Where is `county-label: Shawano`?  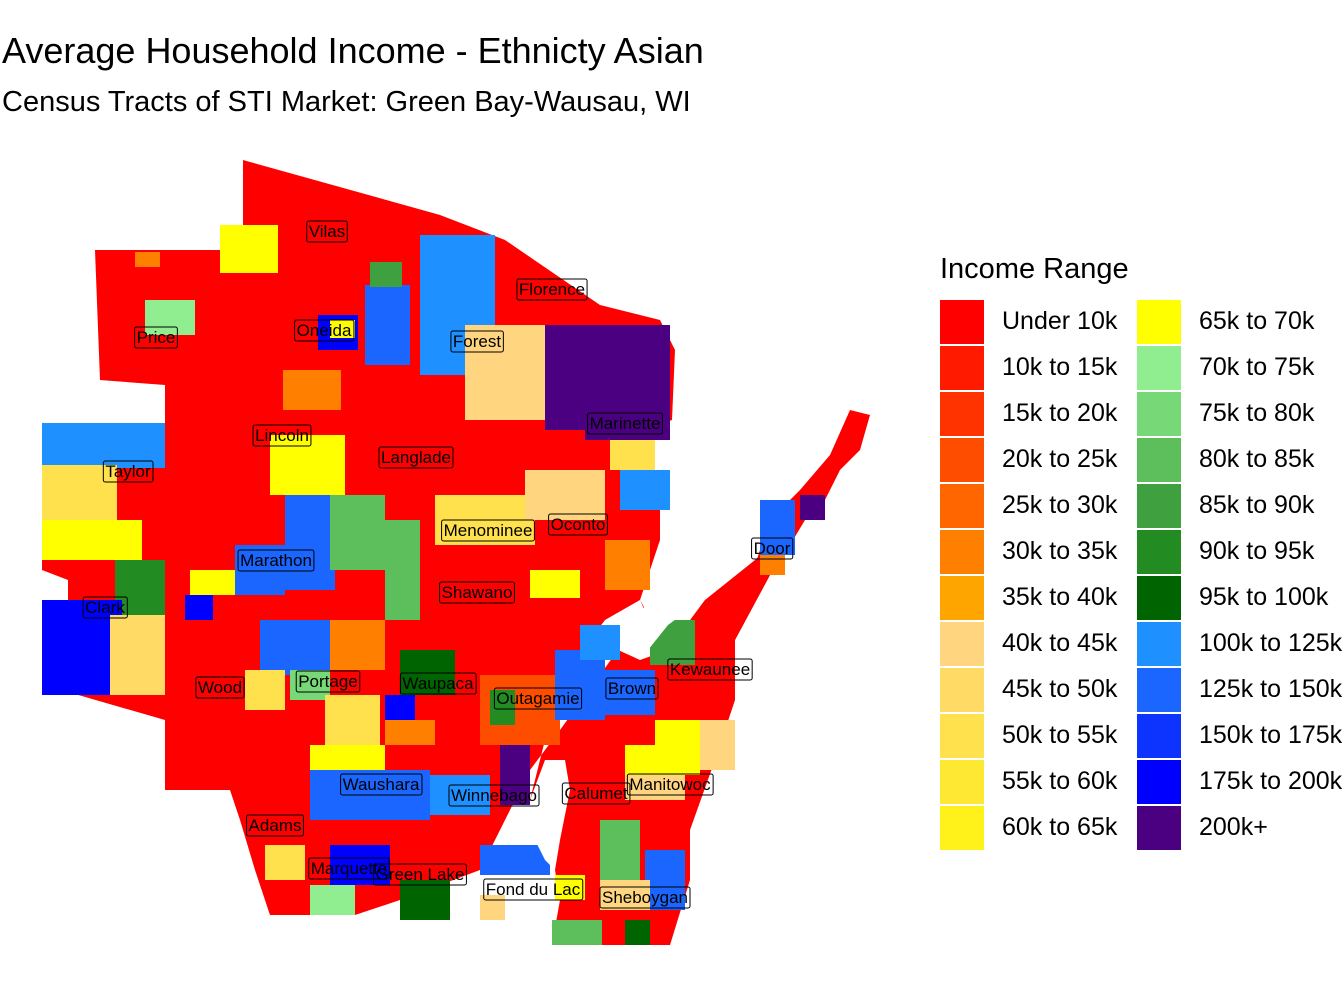
county-label: Shawano is located at coordinates (477, 592).